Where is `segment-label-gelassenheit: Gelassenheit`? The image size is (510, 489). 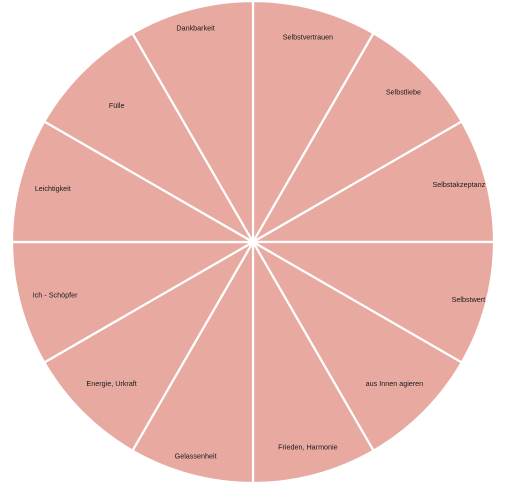
segment-label-gelassenheit: Gelassenheit is located at coordinates (196, 456).